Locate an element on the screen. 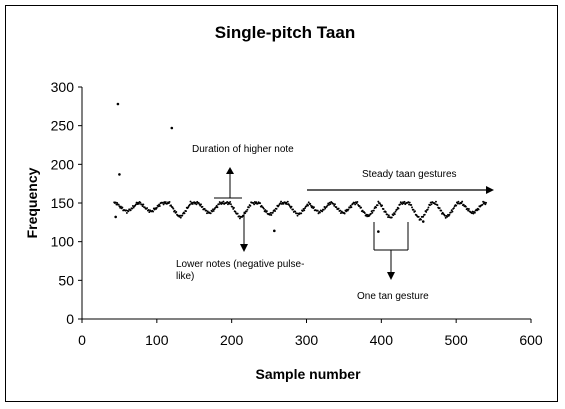  y-ticks: 0 50 100 150 200 250 300 is located at coordinates (66, 203).